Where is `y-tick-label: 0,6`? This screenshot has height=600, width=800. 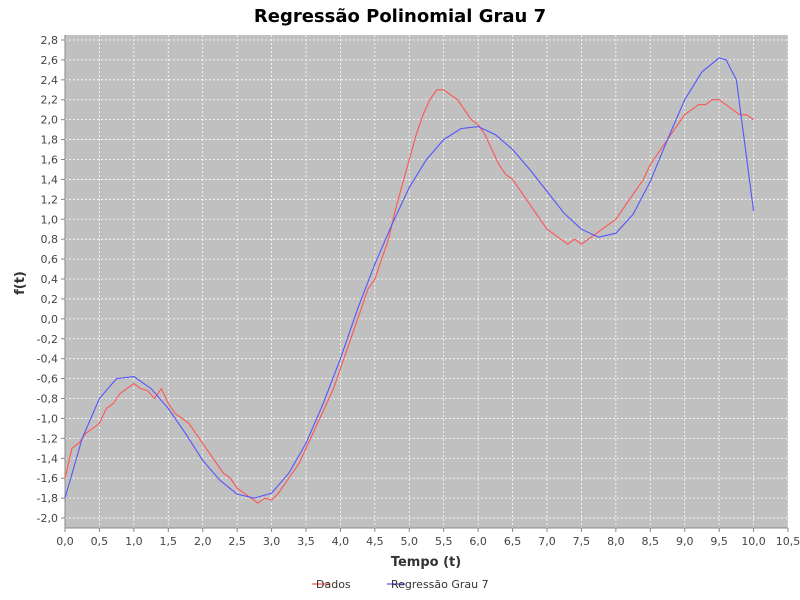
y-tick-label: 0,6 is located at coordinates (50, 259).